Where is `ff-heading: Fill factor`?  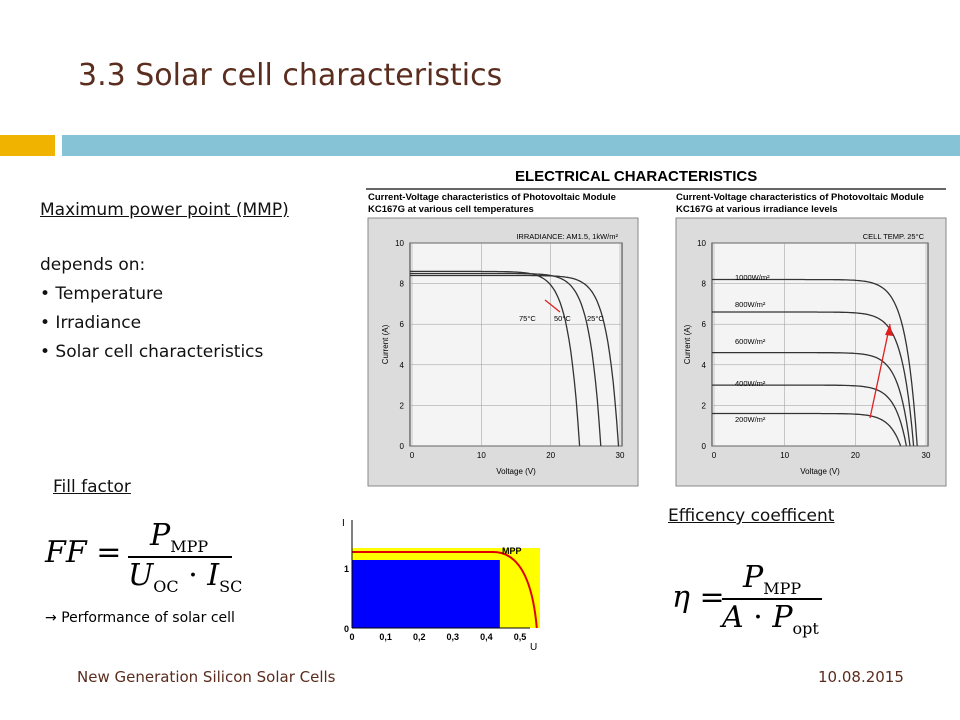 ff-heading: Fill factor is located at coordinates (92, 487).